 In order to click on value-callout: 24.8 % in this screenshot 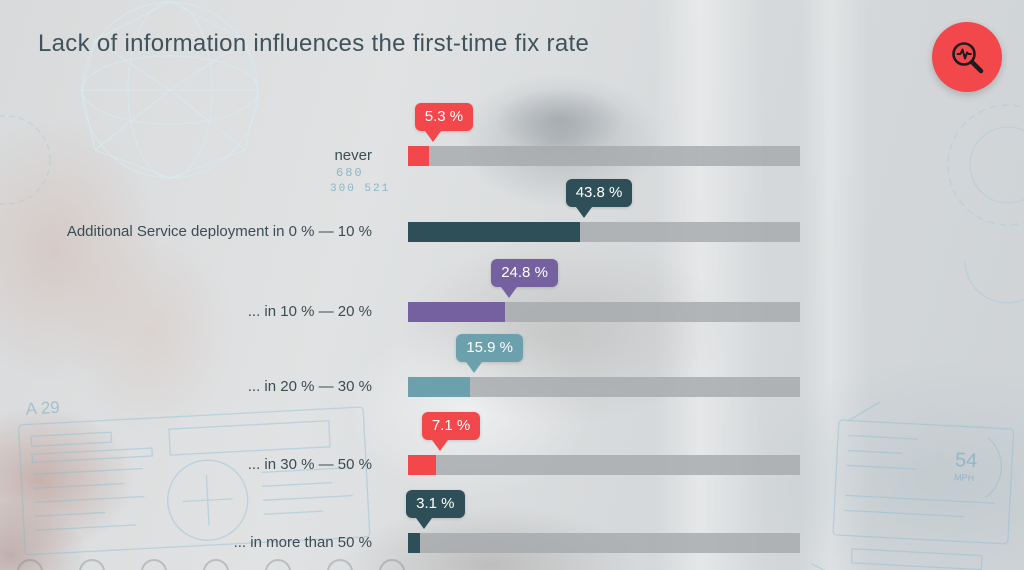, I will do `click(524, 278)`.